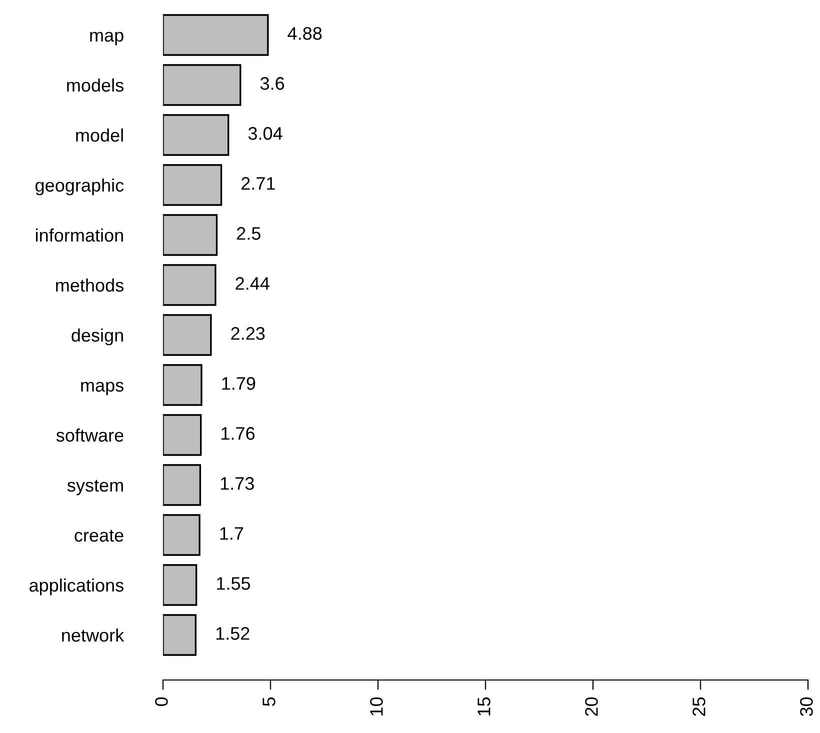  Describe the element at coordinates (232, 533) in the screenshot. I see `data-label: 1.7` at that location.